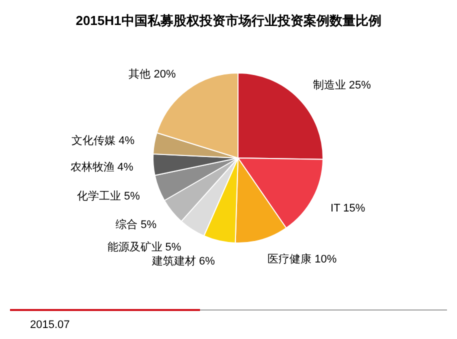  What do you see at coordinates (50, 325) in the screenshot?
I see `text: 2015.07` at bounding box center [50, 325].